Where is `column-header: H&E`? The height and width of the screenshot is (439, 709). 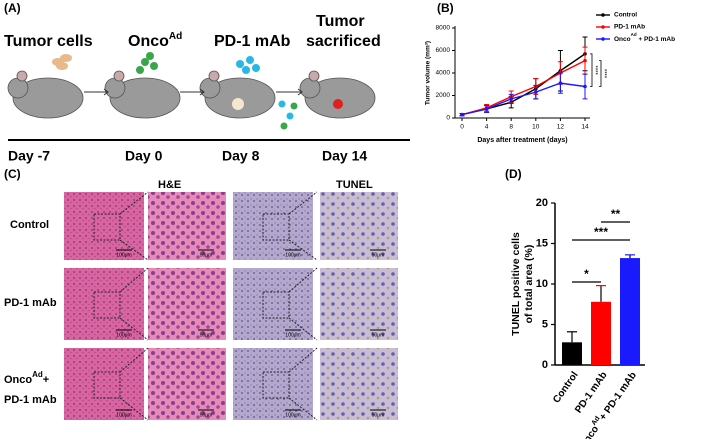 column-header: H&E is located at coordinates (169, 185).